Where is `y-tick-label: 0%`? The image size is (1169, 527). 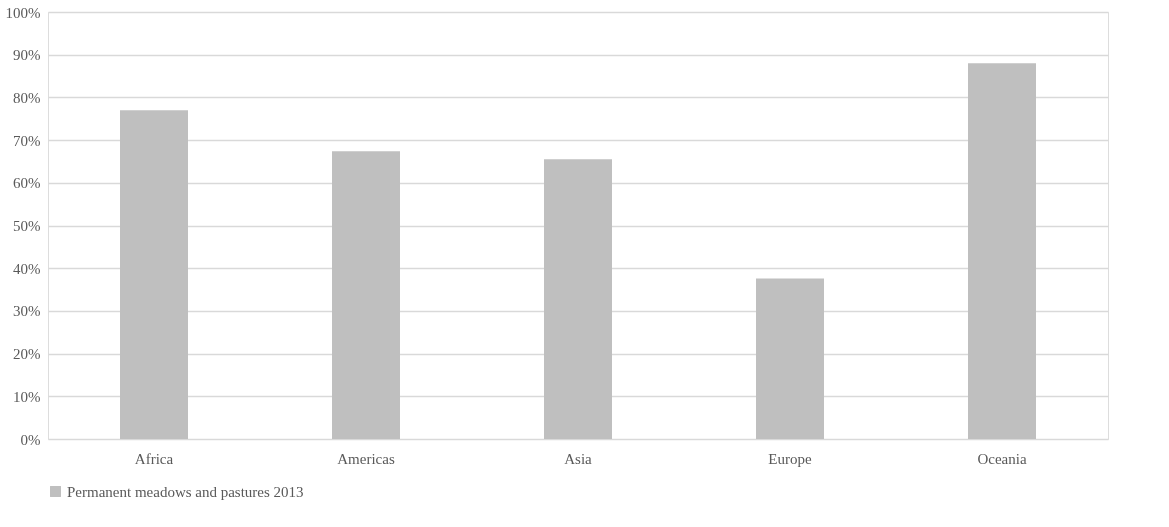 y-tick-label: 0% is located at coordinates (30, 439).